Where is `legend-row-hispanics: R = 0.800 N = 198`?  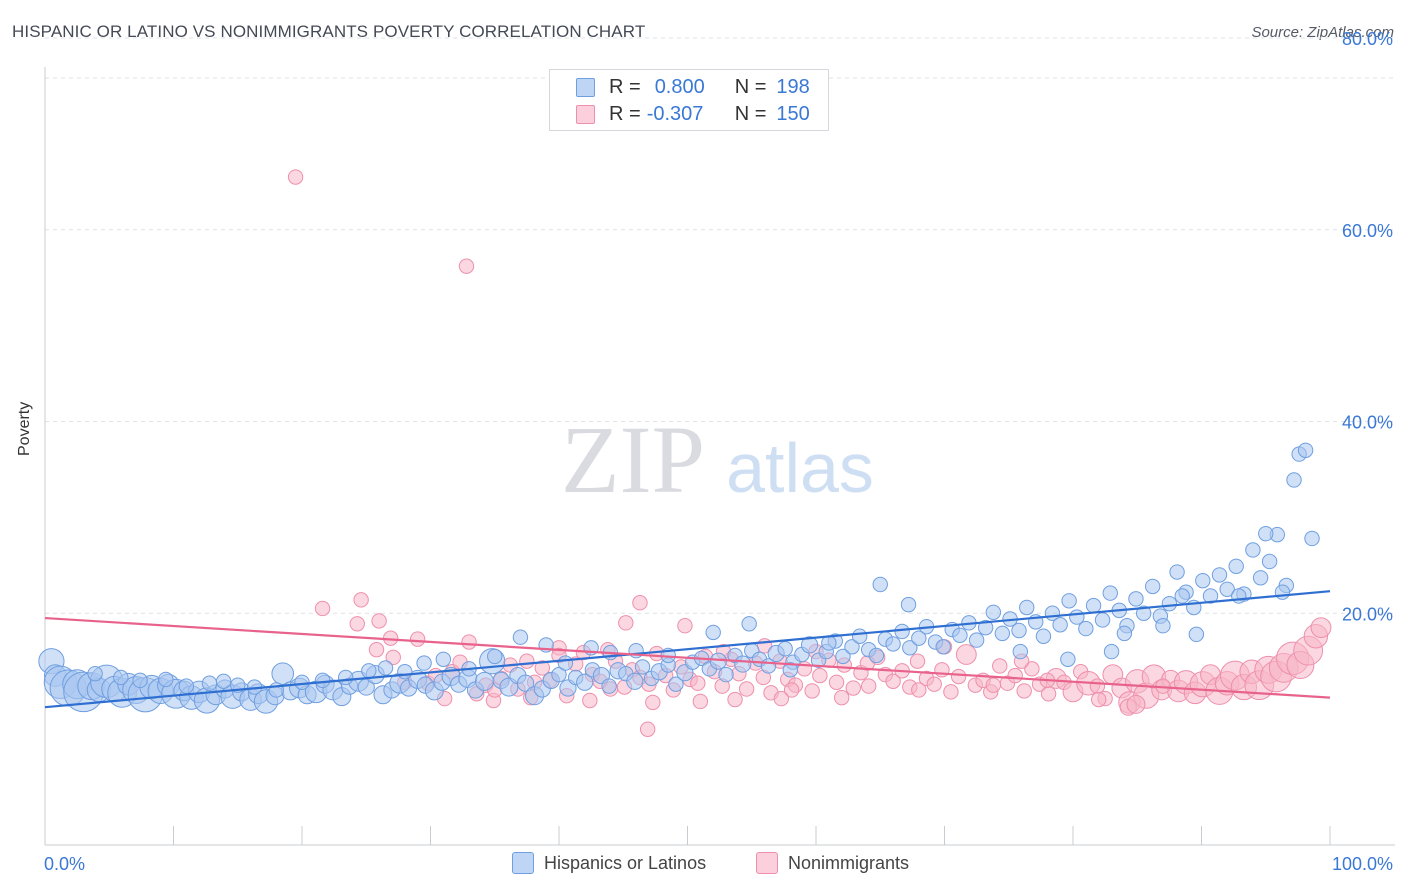 legend-row-hispanics: R = 0.800 N = 198 is located at coordinates (693, 87).